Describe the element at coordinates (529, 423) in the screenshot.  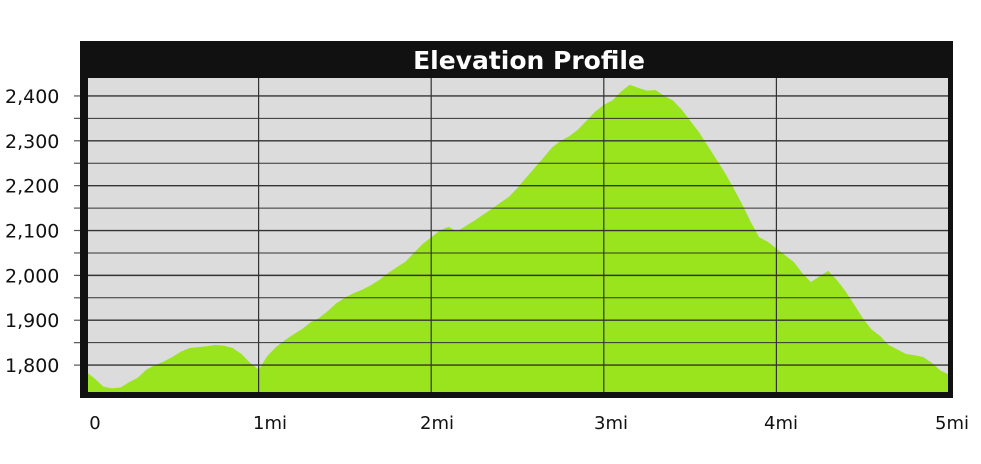
I see `x-axis: 0 1mi 2mi 3mi 4mi 5mi` at that location.